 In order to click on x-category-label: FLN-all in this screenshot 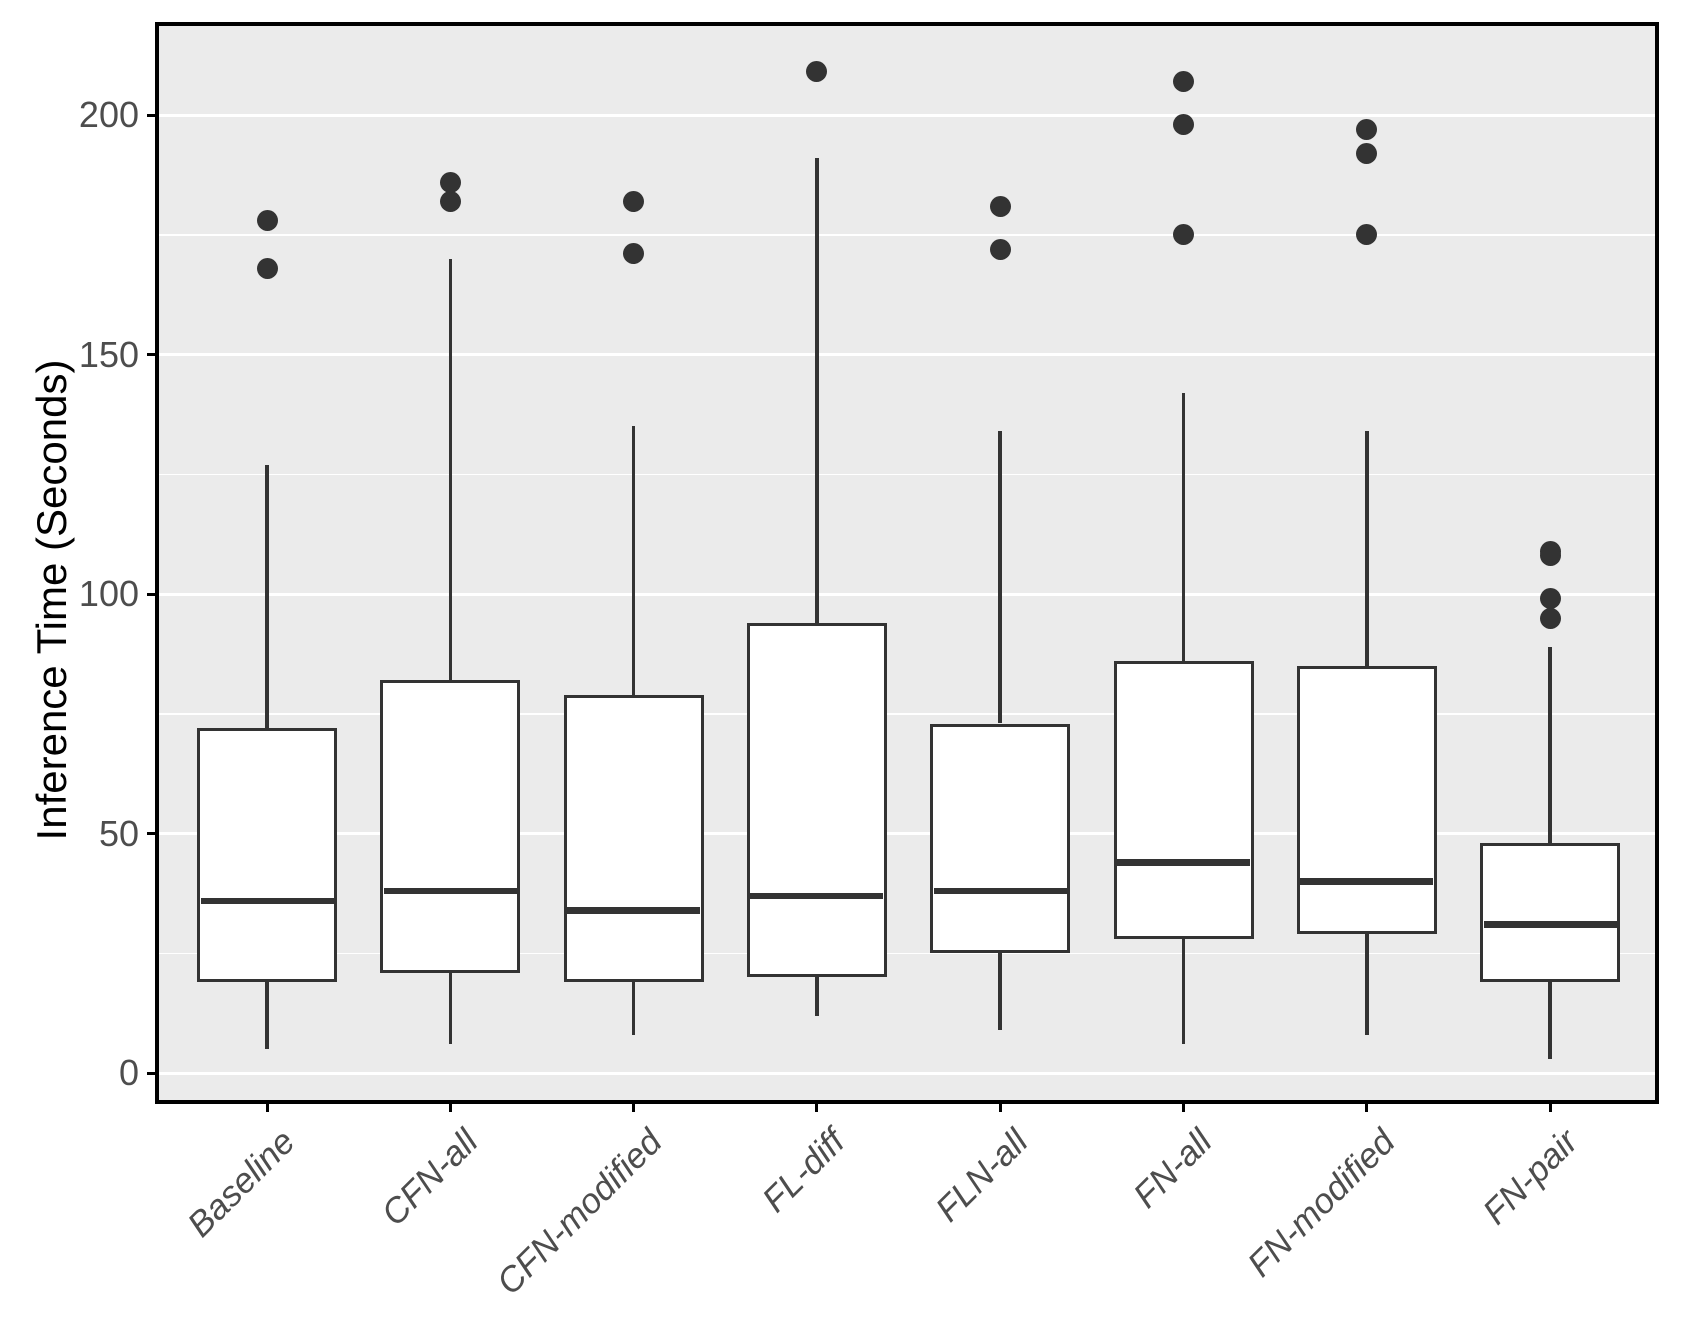, I will do `click(982, 1176)`.